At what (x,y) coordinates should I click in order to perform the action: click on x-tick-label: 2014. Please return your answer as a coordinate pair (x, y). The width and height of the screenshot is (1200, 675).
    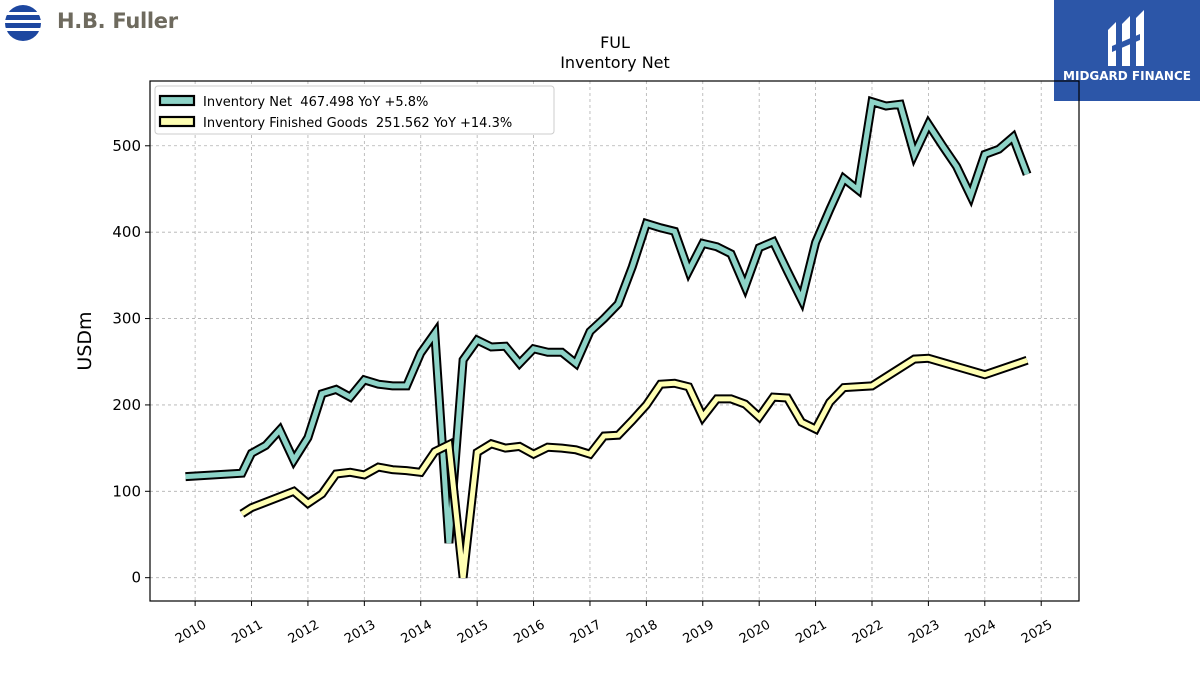
    Looking at the image, I should click on (417, 632).